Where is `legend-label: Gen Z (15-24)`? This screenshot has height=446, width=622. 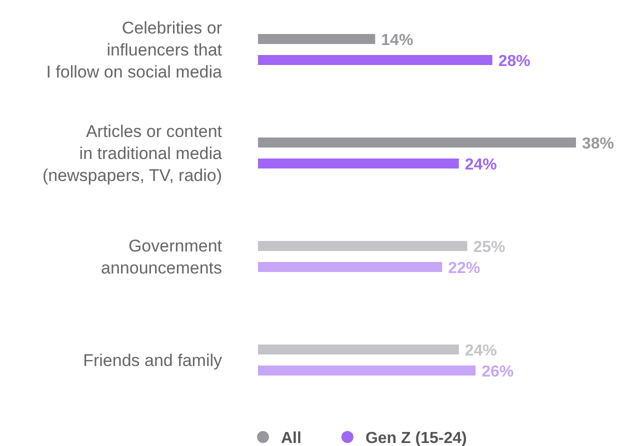 legend-label: Gen Z (15-24) is located at coordinates (416, 438).